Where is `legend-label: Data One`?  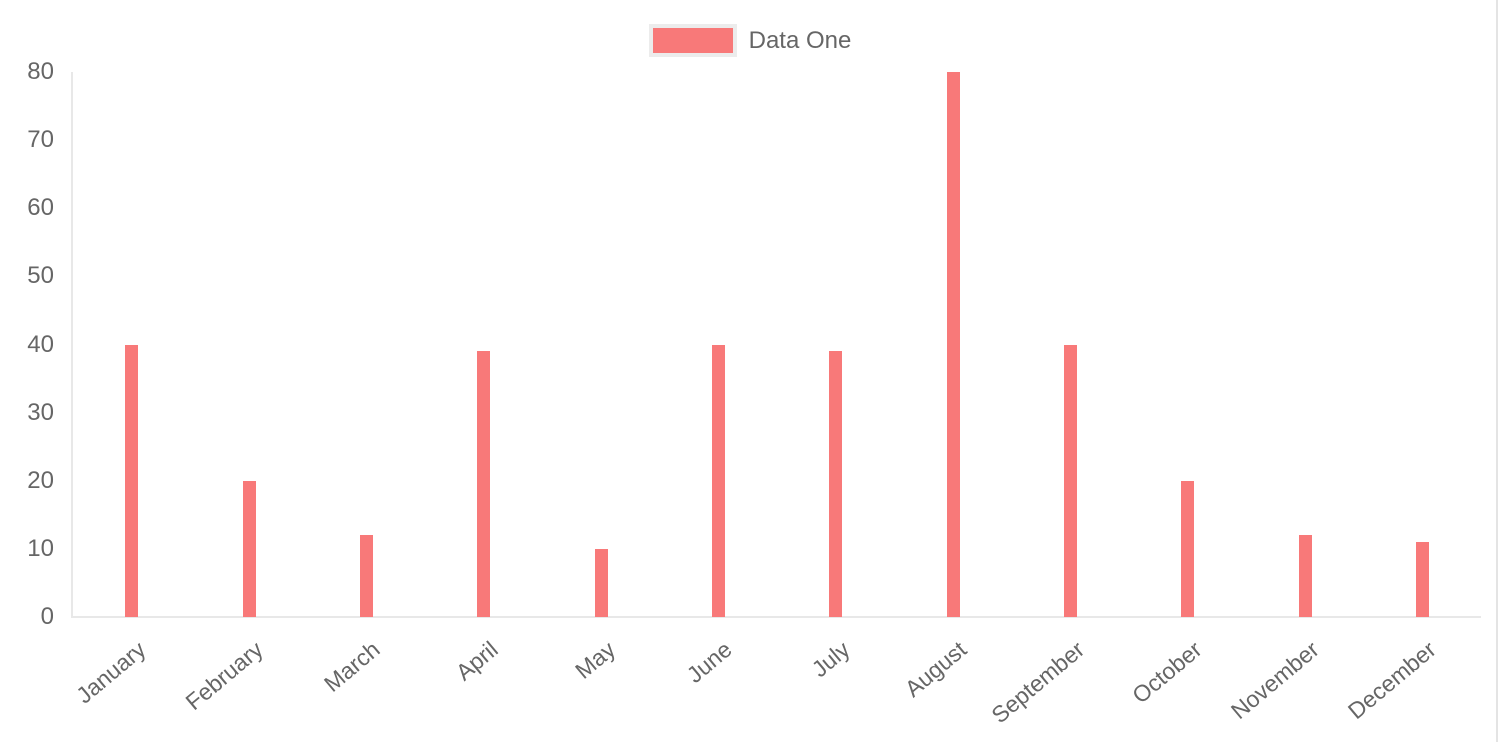
legend-label: Data One is located at coordinates (800, 40).